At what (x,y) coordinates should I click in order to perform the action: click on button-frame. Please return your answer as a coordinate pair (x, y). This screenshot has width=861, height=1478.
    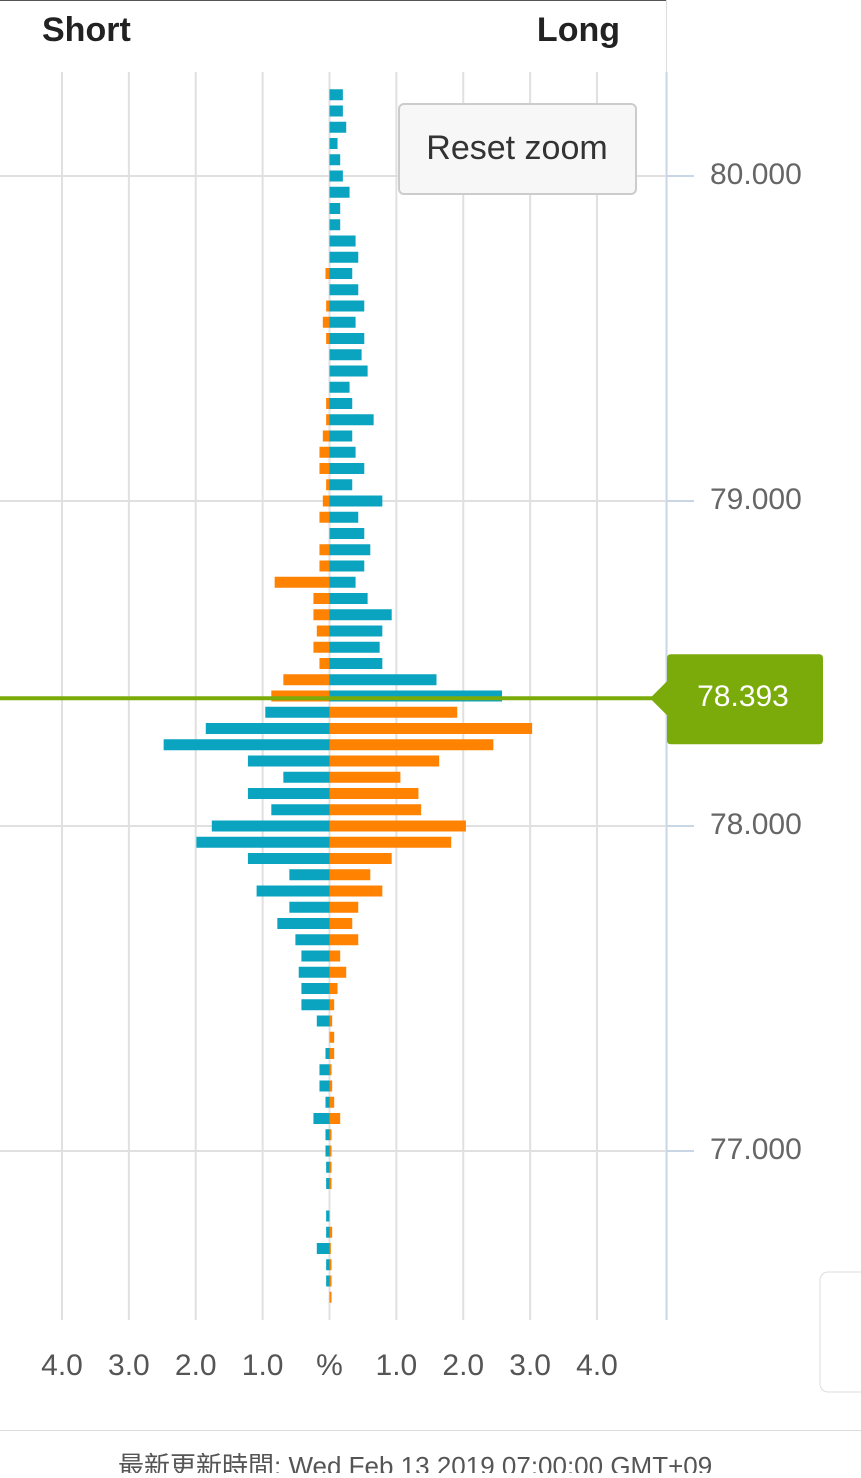
    Looking at the image, I should click on (517, 149).